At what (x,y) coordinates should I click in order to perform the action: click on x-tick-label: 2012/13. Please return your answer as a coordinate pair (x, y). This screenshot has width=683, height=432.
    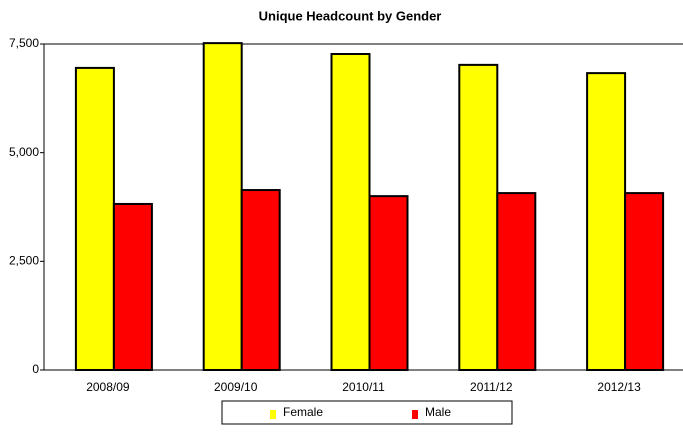
    Looking at the image, I should click on (619, 387).